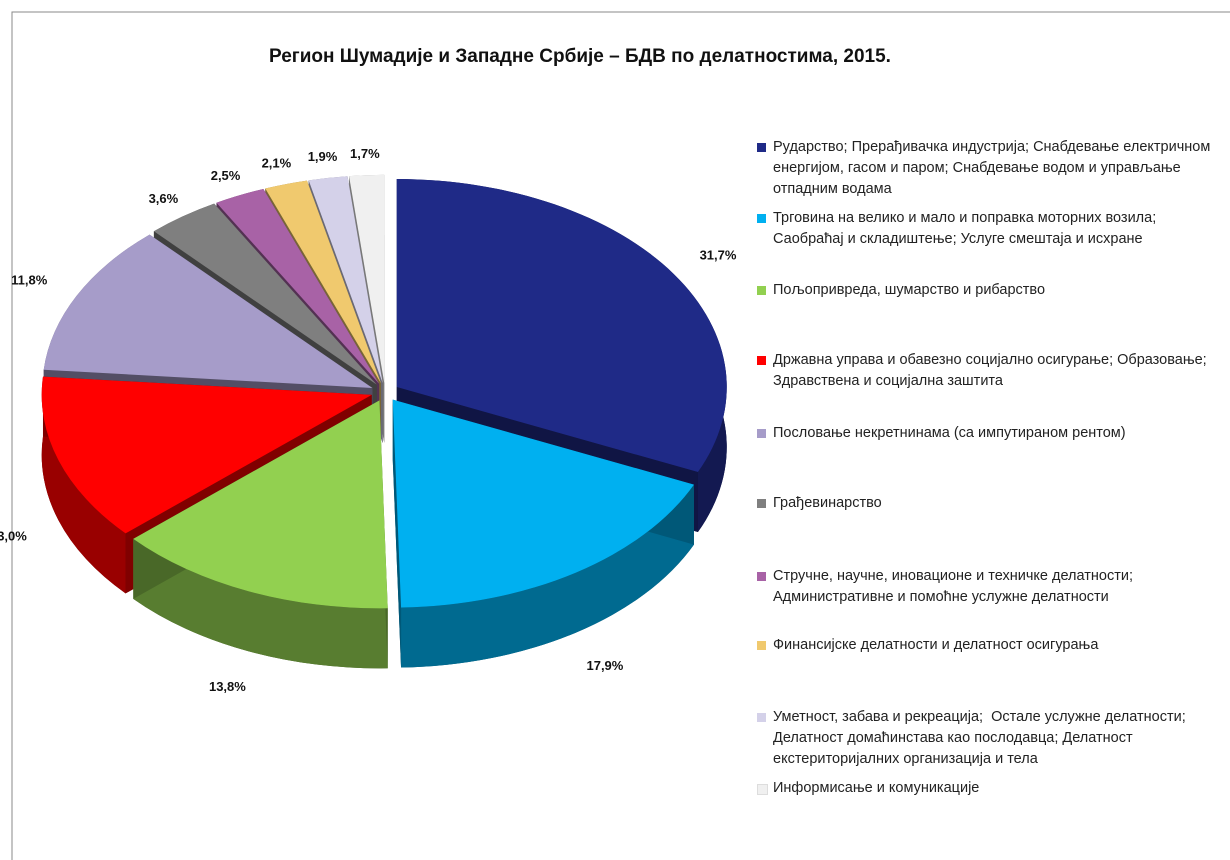 The height and width of the screenshot is (860, 1230). What do you see at coordinates (604, 665) in the screenshot?
I see `data-label: 17,9%` at bounding box center [604, 665].